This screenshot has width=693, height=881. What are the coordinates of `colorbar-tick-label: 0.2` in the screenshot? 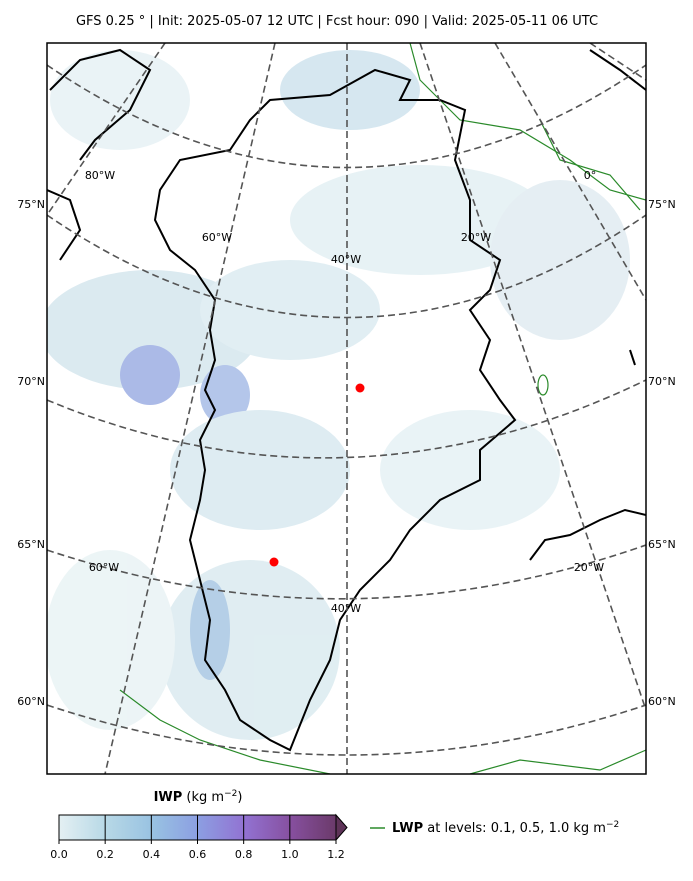 It's located at (105, 854).